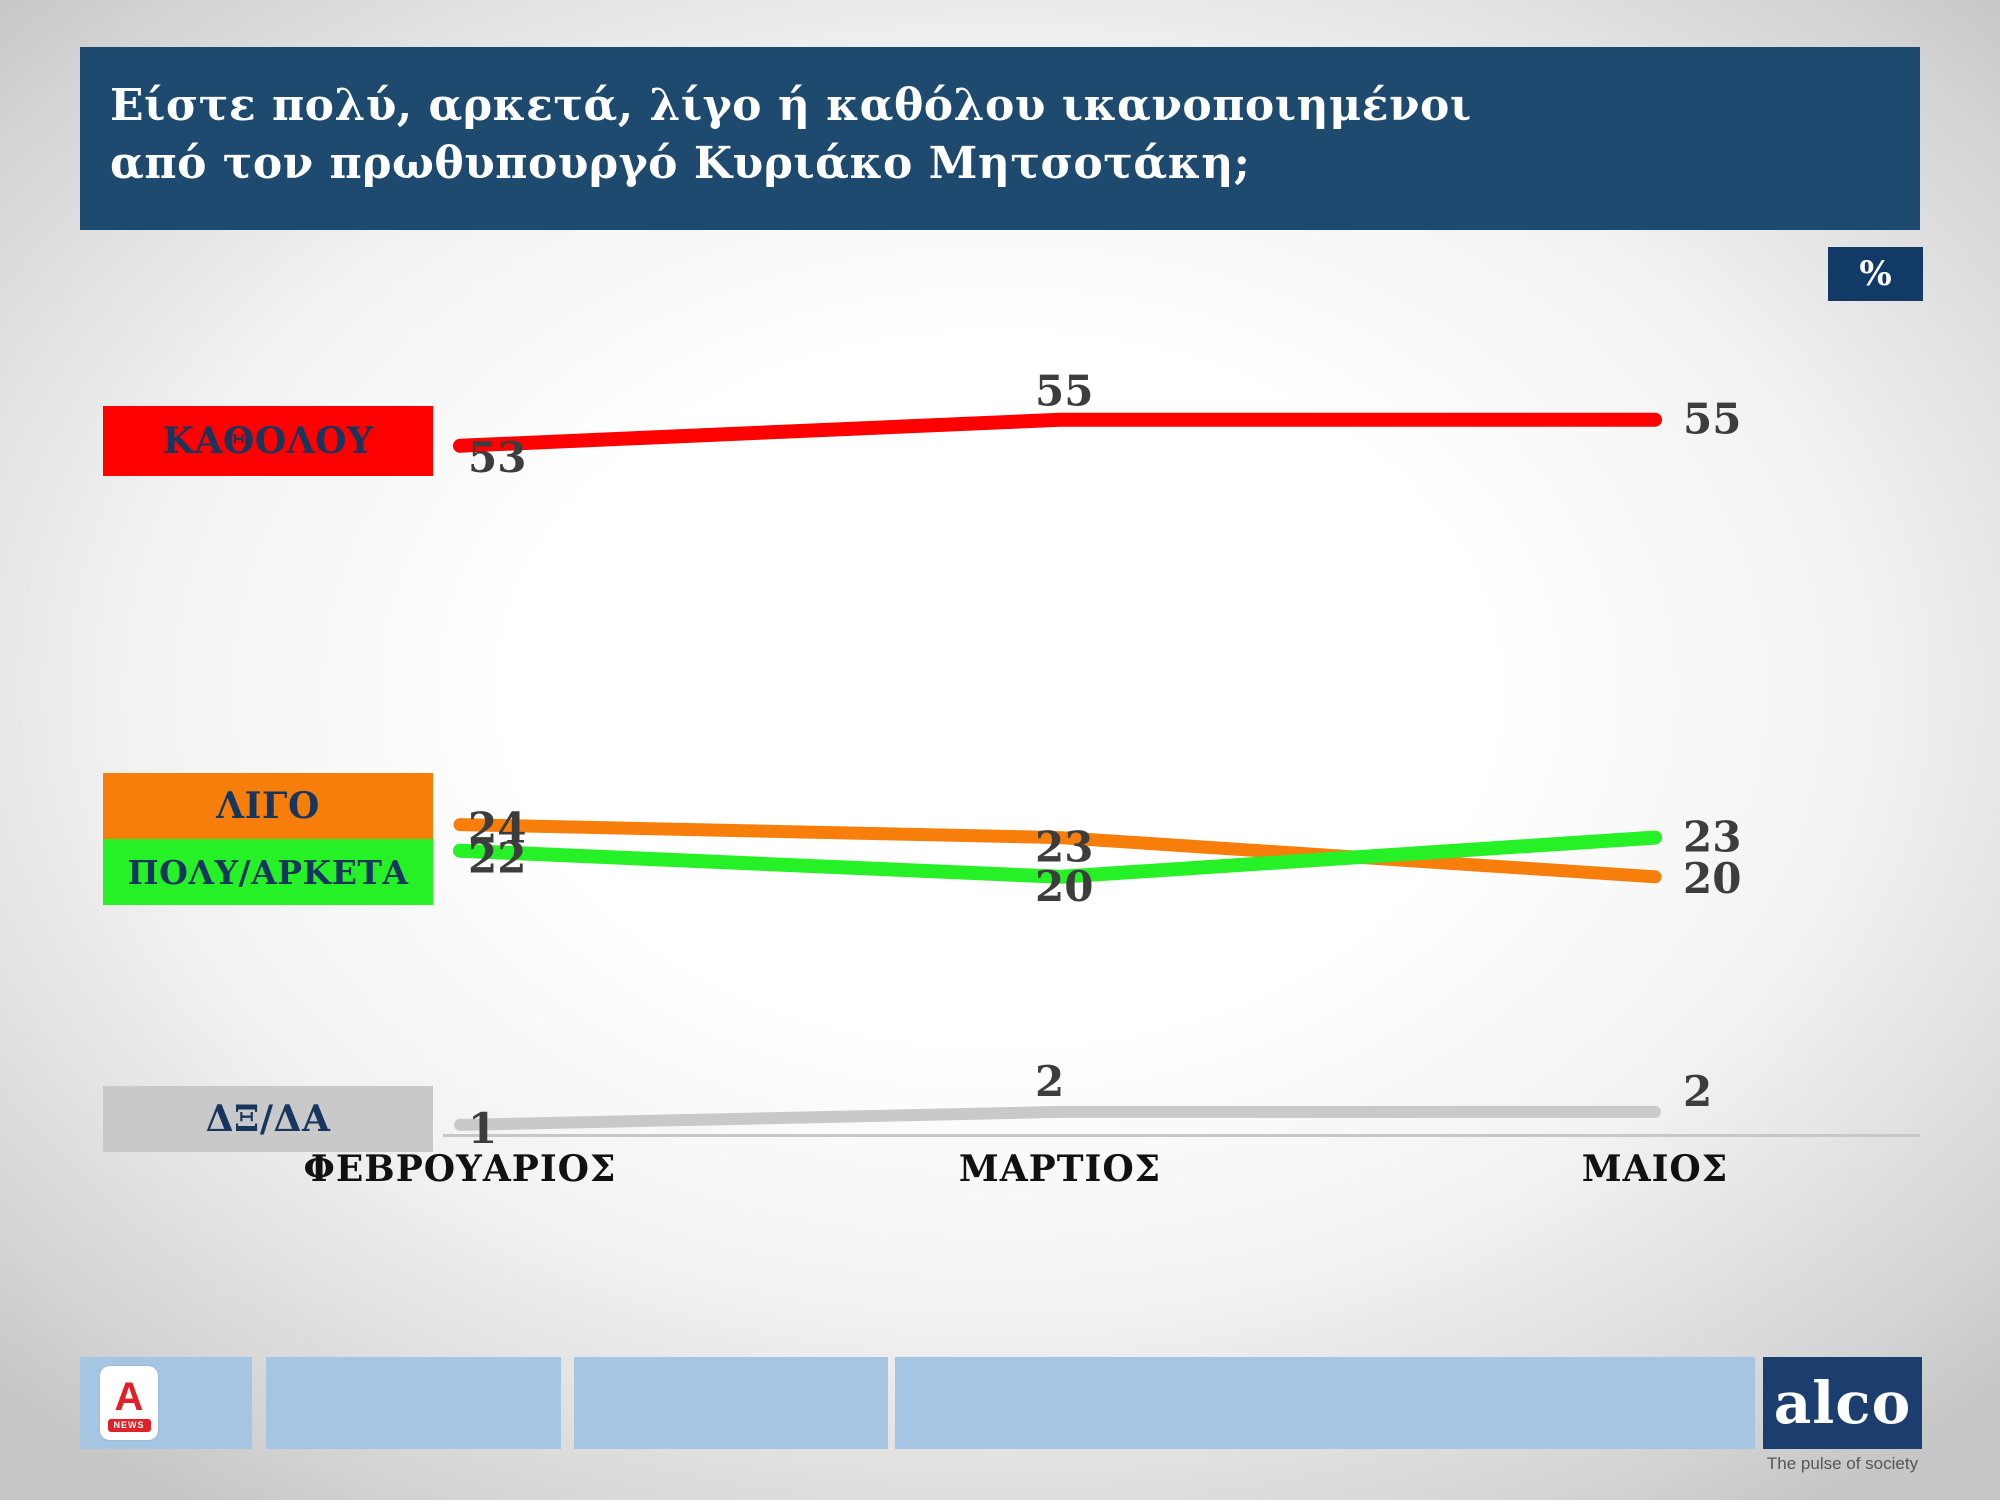 The image size is (2000, 1500). Describe the element at coordinates (497, 858) in the screenshot. I see `value-label: 22` at that location.